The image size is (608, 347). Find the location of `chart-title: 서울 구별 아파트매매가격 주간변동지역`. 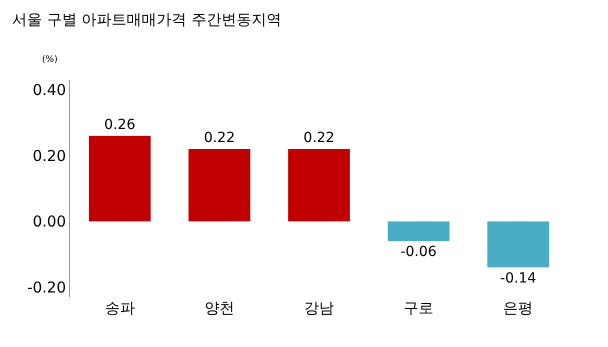

chart-title: 서울 구별 아파트매매가격 주간변동지역 is located at coordinates (147, 19).